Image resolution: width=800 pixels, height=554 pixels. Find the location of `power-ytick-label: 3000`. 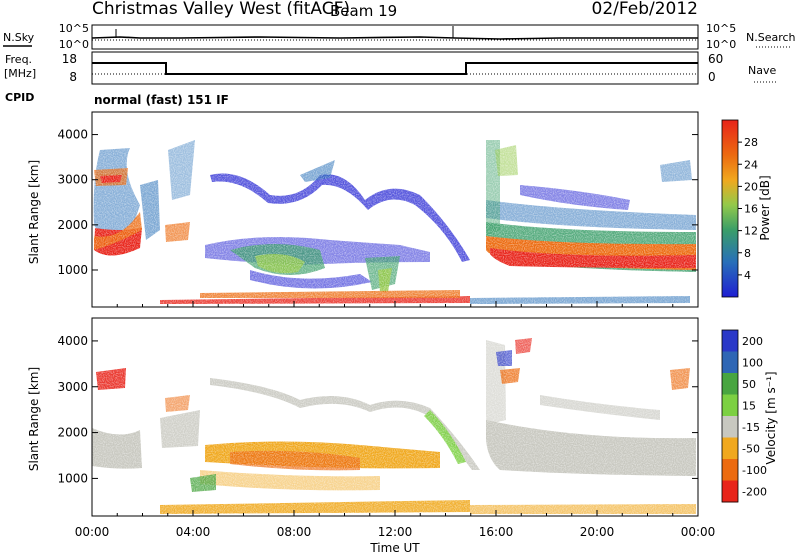

power-ytick-label: 3000 is located at coordinates (72, 180).